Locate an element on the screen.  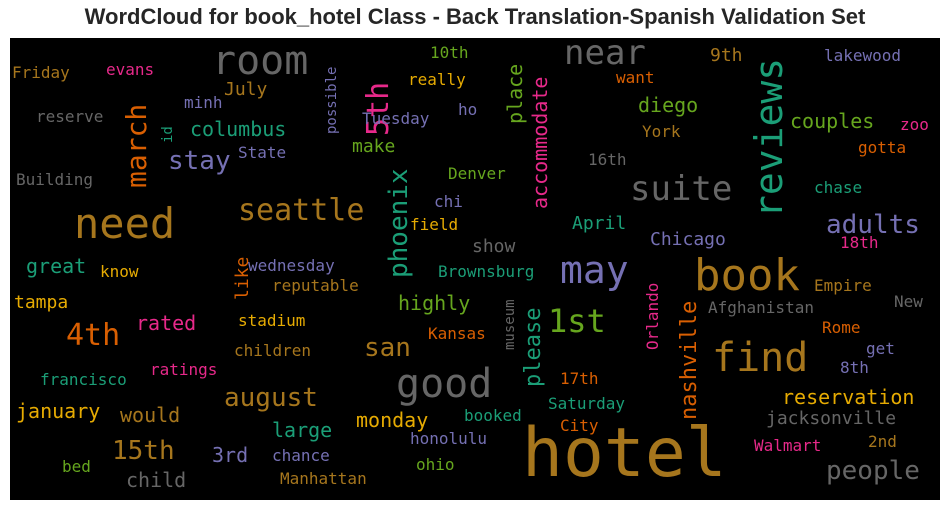
word-zoo: zoo is located at coordinates (914, 124).